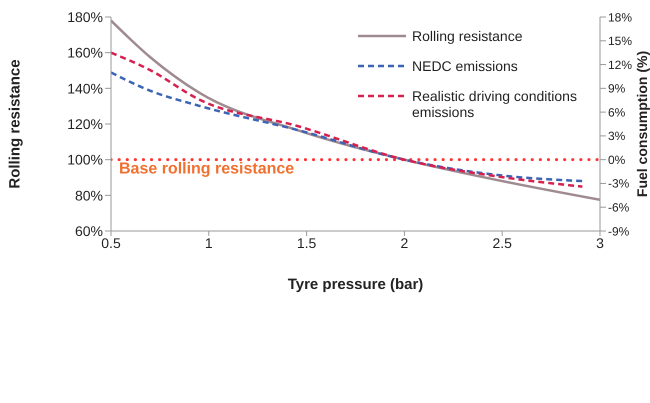 The image size is (650, 403). Describe the element at coordinates (495, 104) in the screenshot. I see `legend-label: Realistic driving conditions emissions` at that location.